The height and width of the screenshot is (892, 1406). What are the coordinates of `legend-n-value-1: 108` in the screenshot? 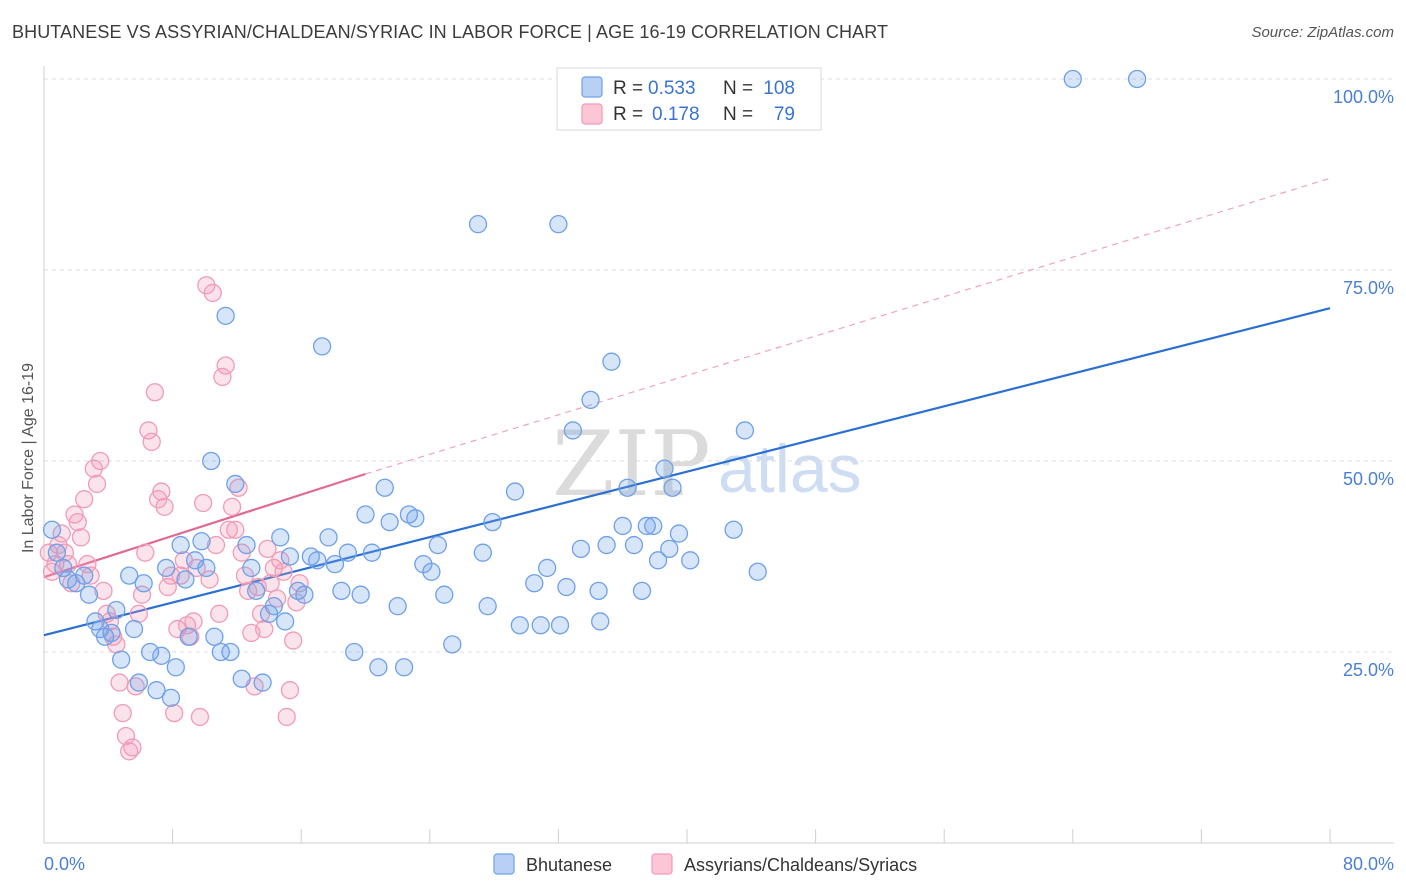 It's located at (779, 88).